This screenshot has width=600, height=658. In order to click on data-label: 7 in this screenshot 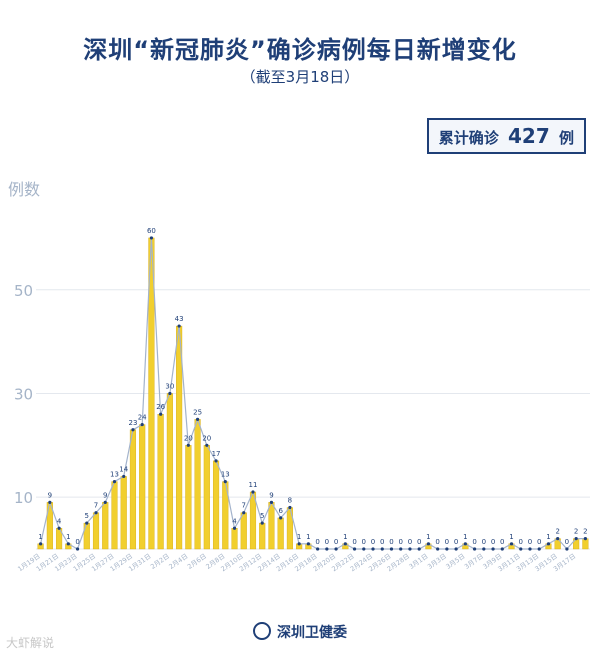, I will do `click(244, 506)`.